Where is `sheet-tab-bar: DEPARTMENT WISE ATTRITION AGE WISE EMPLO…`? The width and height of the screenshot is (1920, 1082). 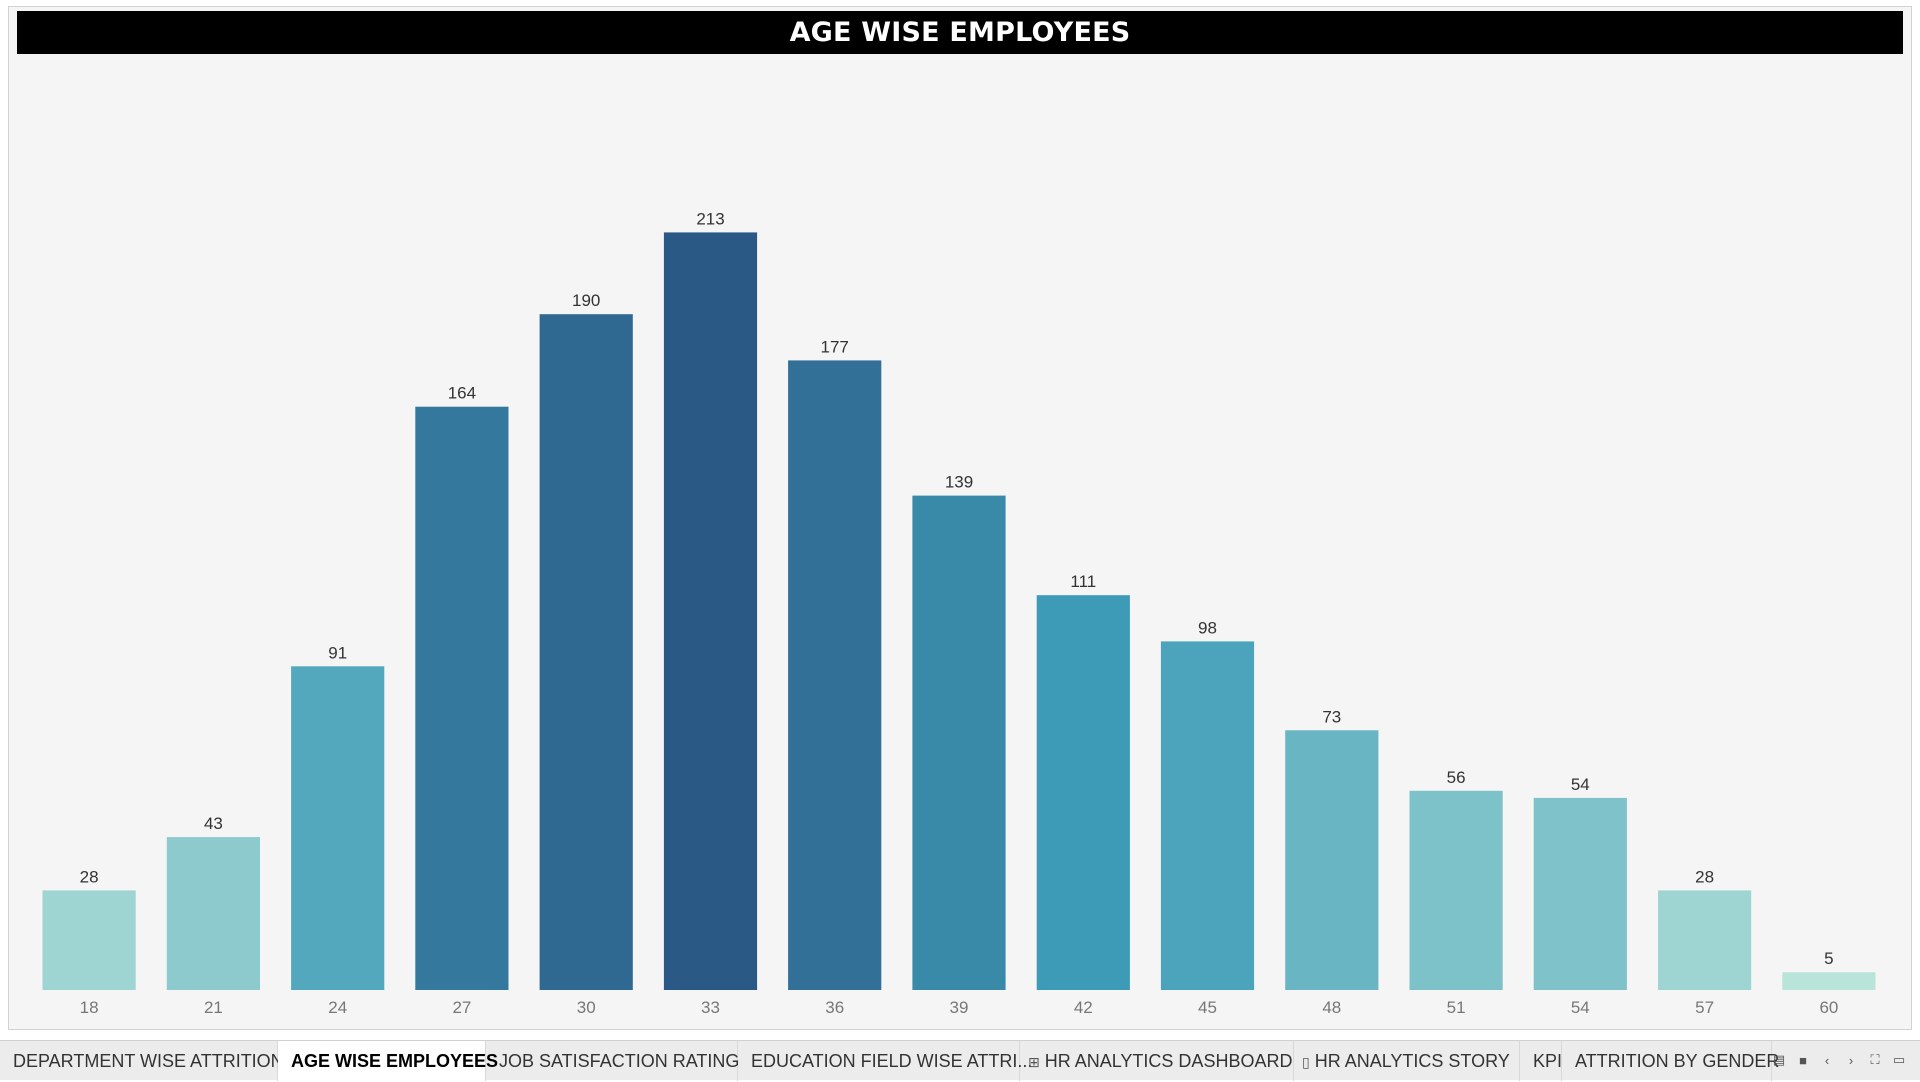
sheet-tab-bar: DEPARTMENT WISE ATTRITION AGE WISE EMPLO… is located at coordinates (960, 1060).